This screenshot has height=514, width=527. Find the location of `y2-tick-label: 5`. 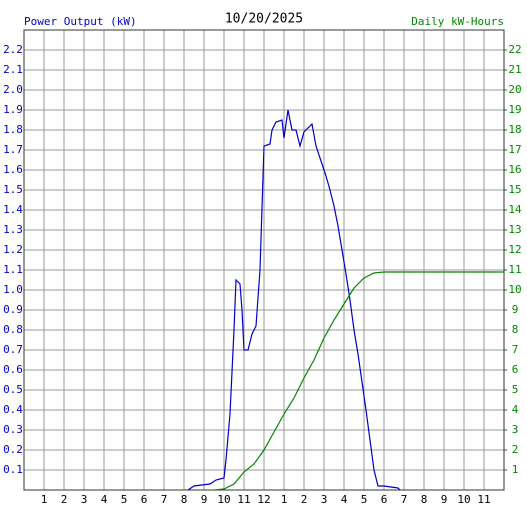

y2-tick-label: 5 is located at coordinates (515, 389).